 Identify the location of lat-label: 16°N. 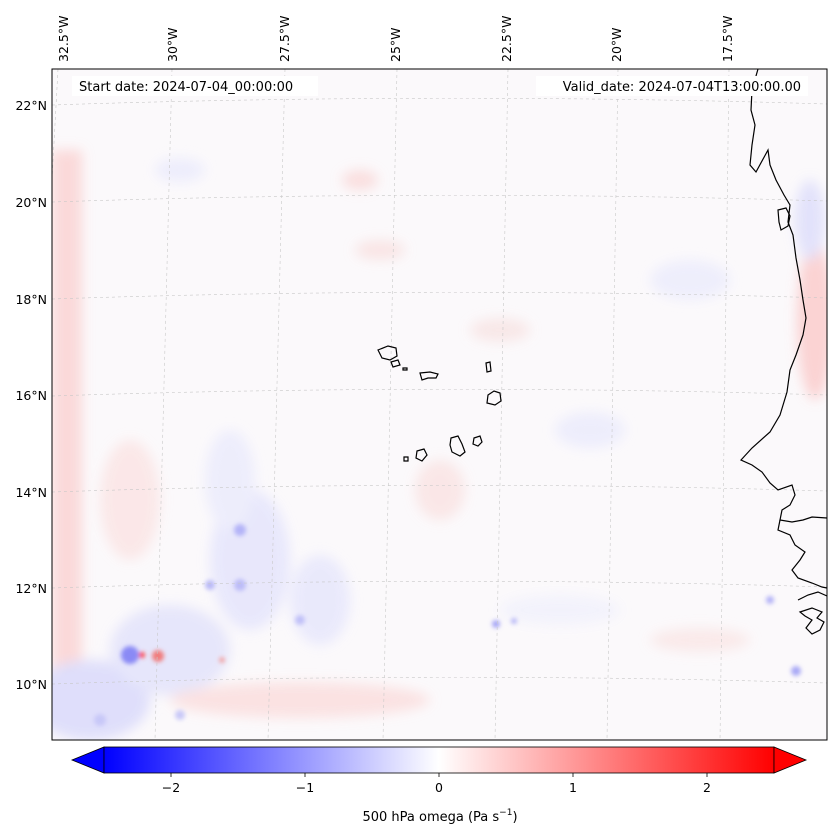
(31, 395).